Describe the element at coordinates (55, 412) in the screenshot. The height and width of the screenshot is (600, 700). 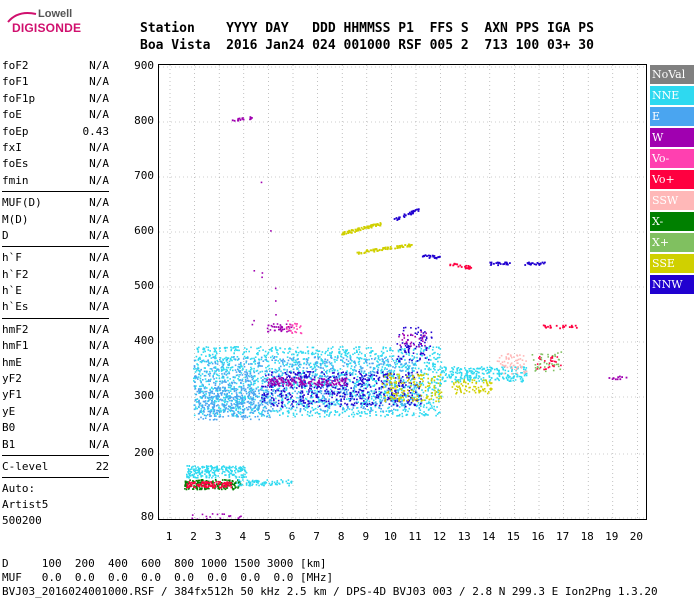
I see `param-row-ye: yE N/A` at that location.